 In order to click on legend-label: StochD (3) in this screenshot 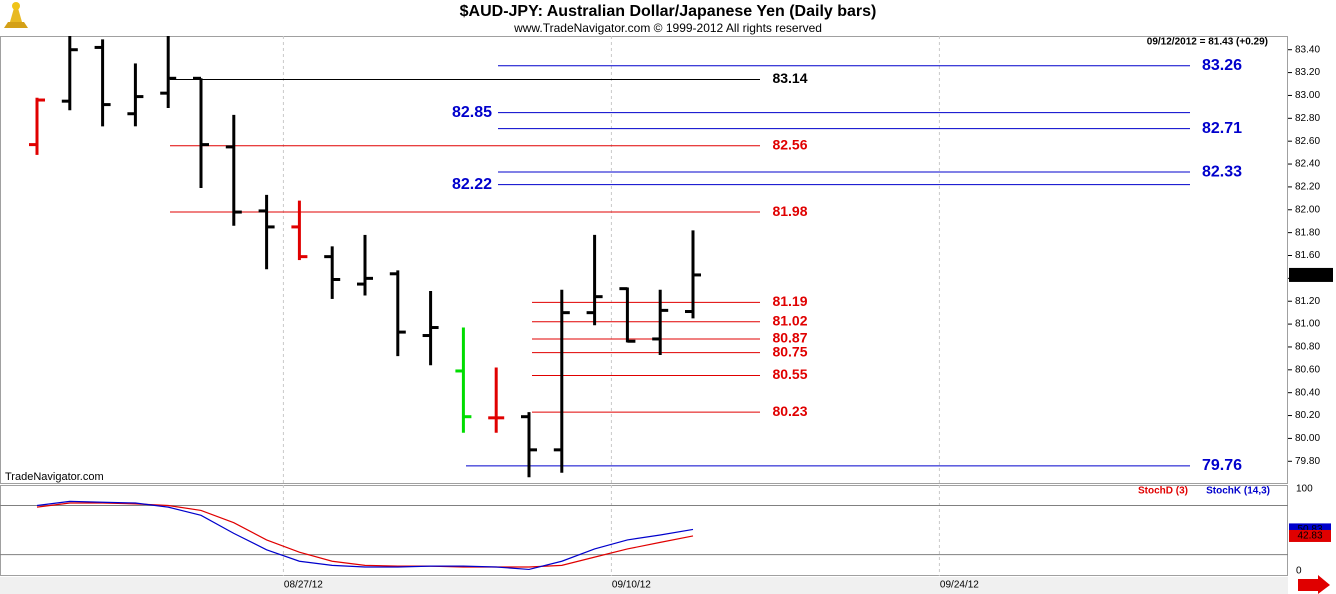, I will do `click(1163, 491)`.